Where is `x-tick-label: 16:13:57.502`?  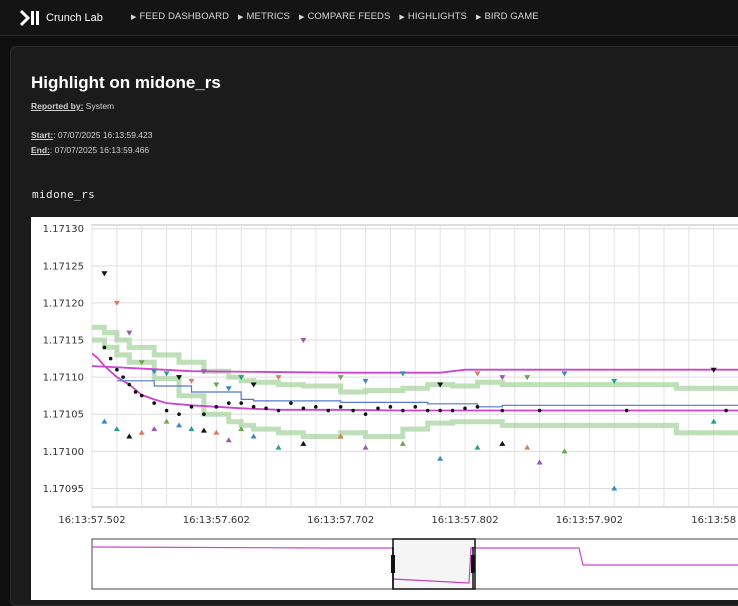
x-tick-label: 16:13:57.502 is located at coordinates (91, 520).